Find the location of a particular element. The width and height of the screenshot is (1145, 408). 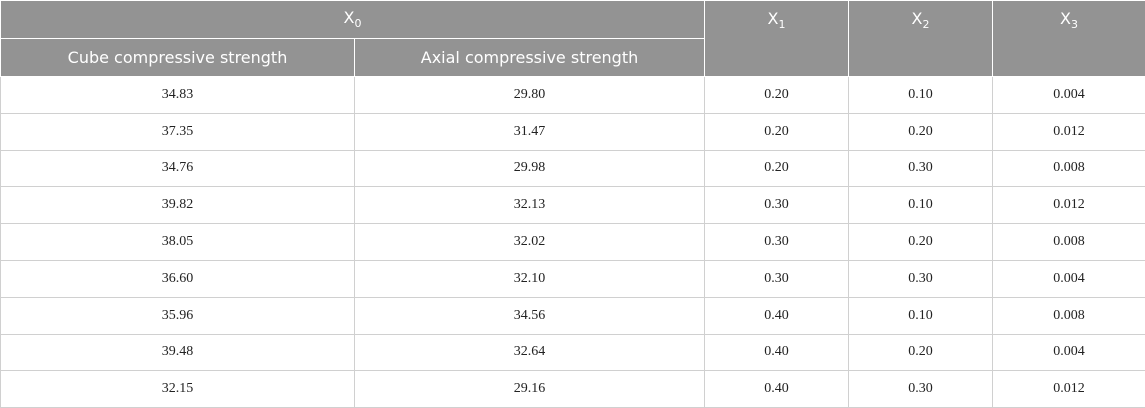

table-cell: 37.35 is located at coordinates (178, 131).